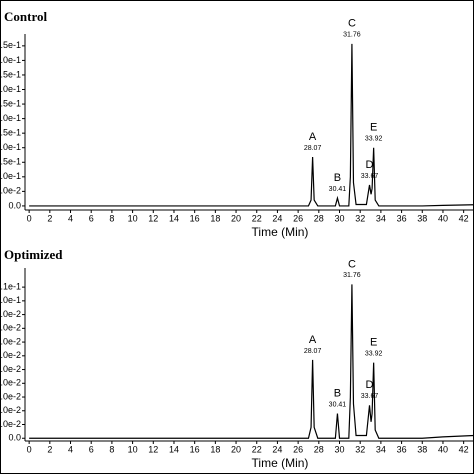  I want to click on y-tick-label: 3.5e-1, so click(10, 103).